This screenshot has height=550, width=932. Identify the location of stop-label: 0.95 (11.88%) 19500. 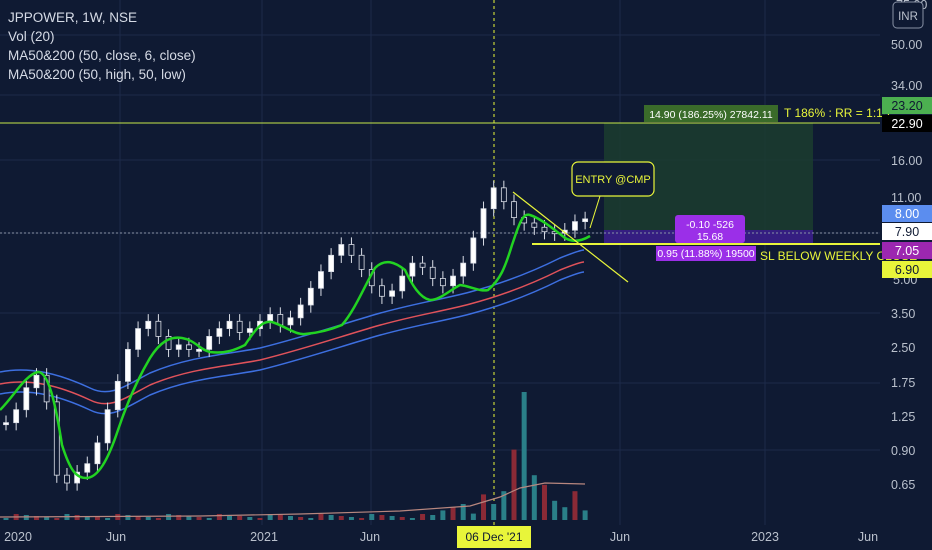
(706, 253).